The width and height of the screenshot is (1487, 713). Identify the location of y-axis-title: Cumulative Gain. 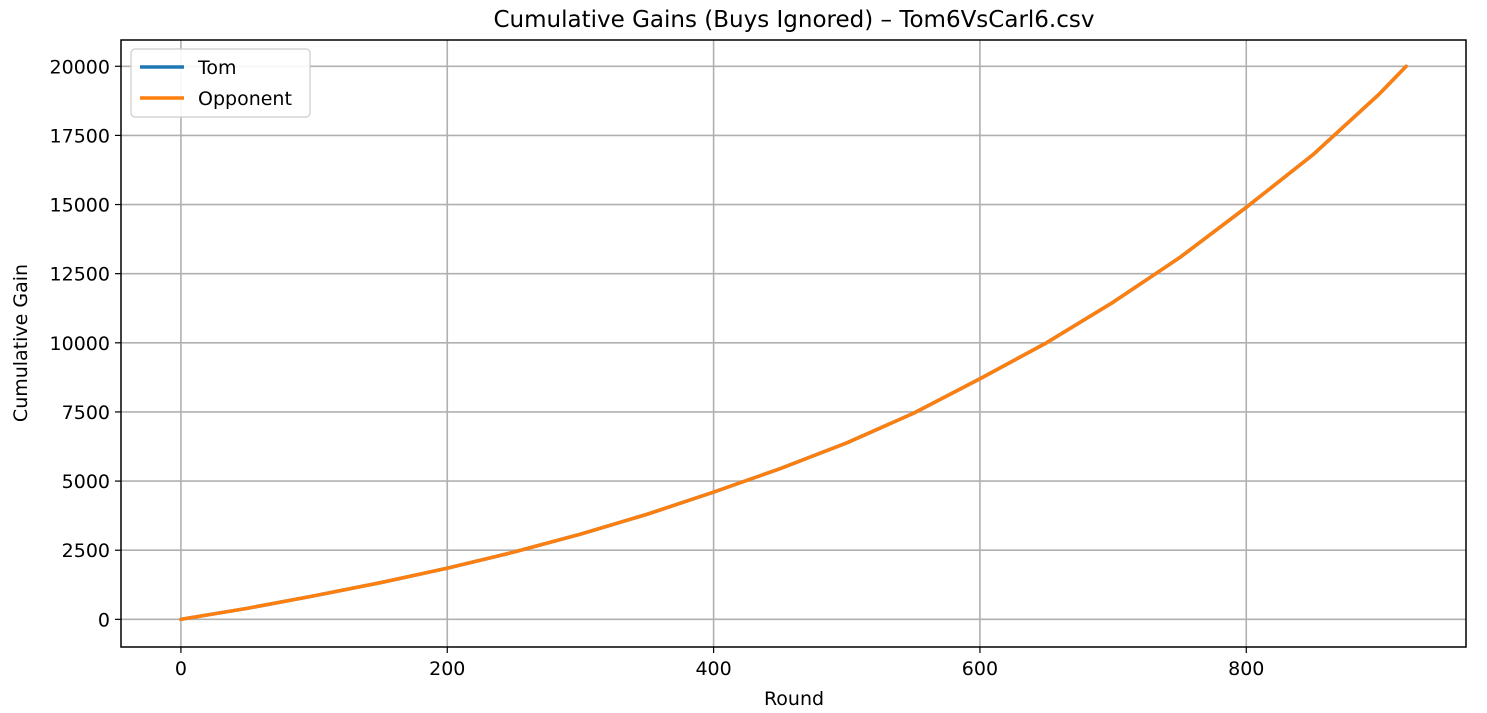
(21, 343).